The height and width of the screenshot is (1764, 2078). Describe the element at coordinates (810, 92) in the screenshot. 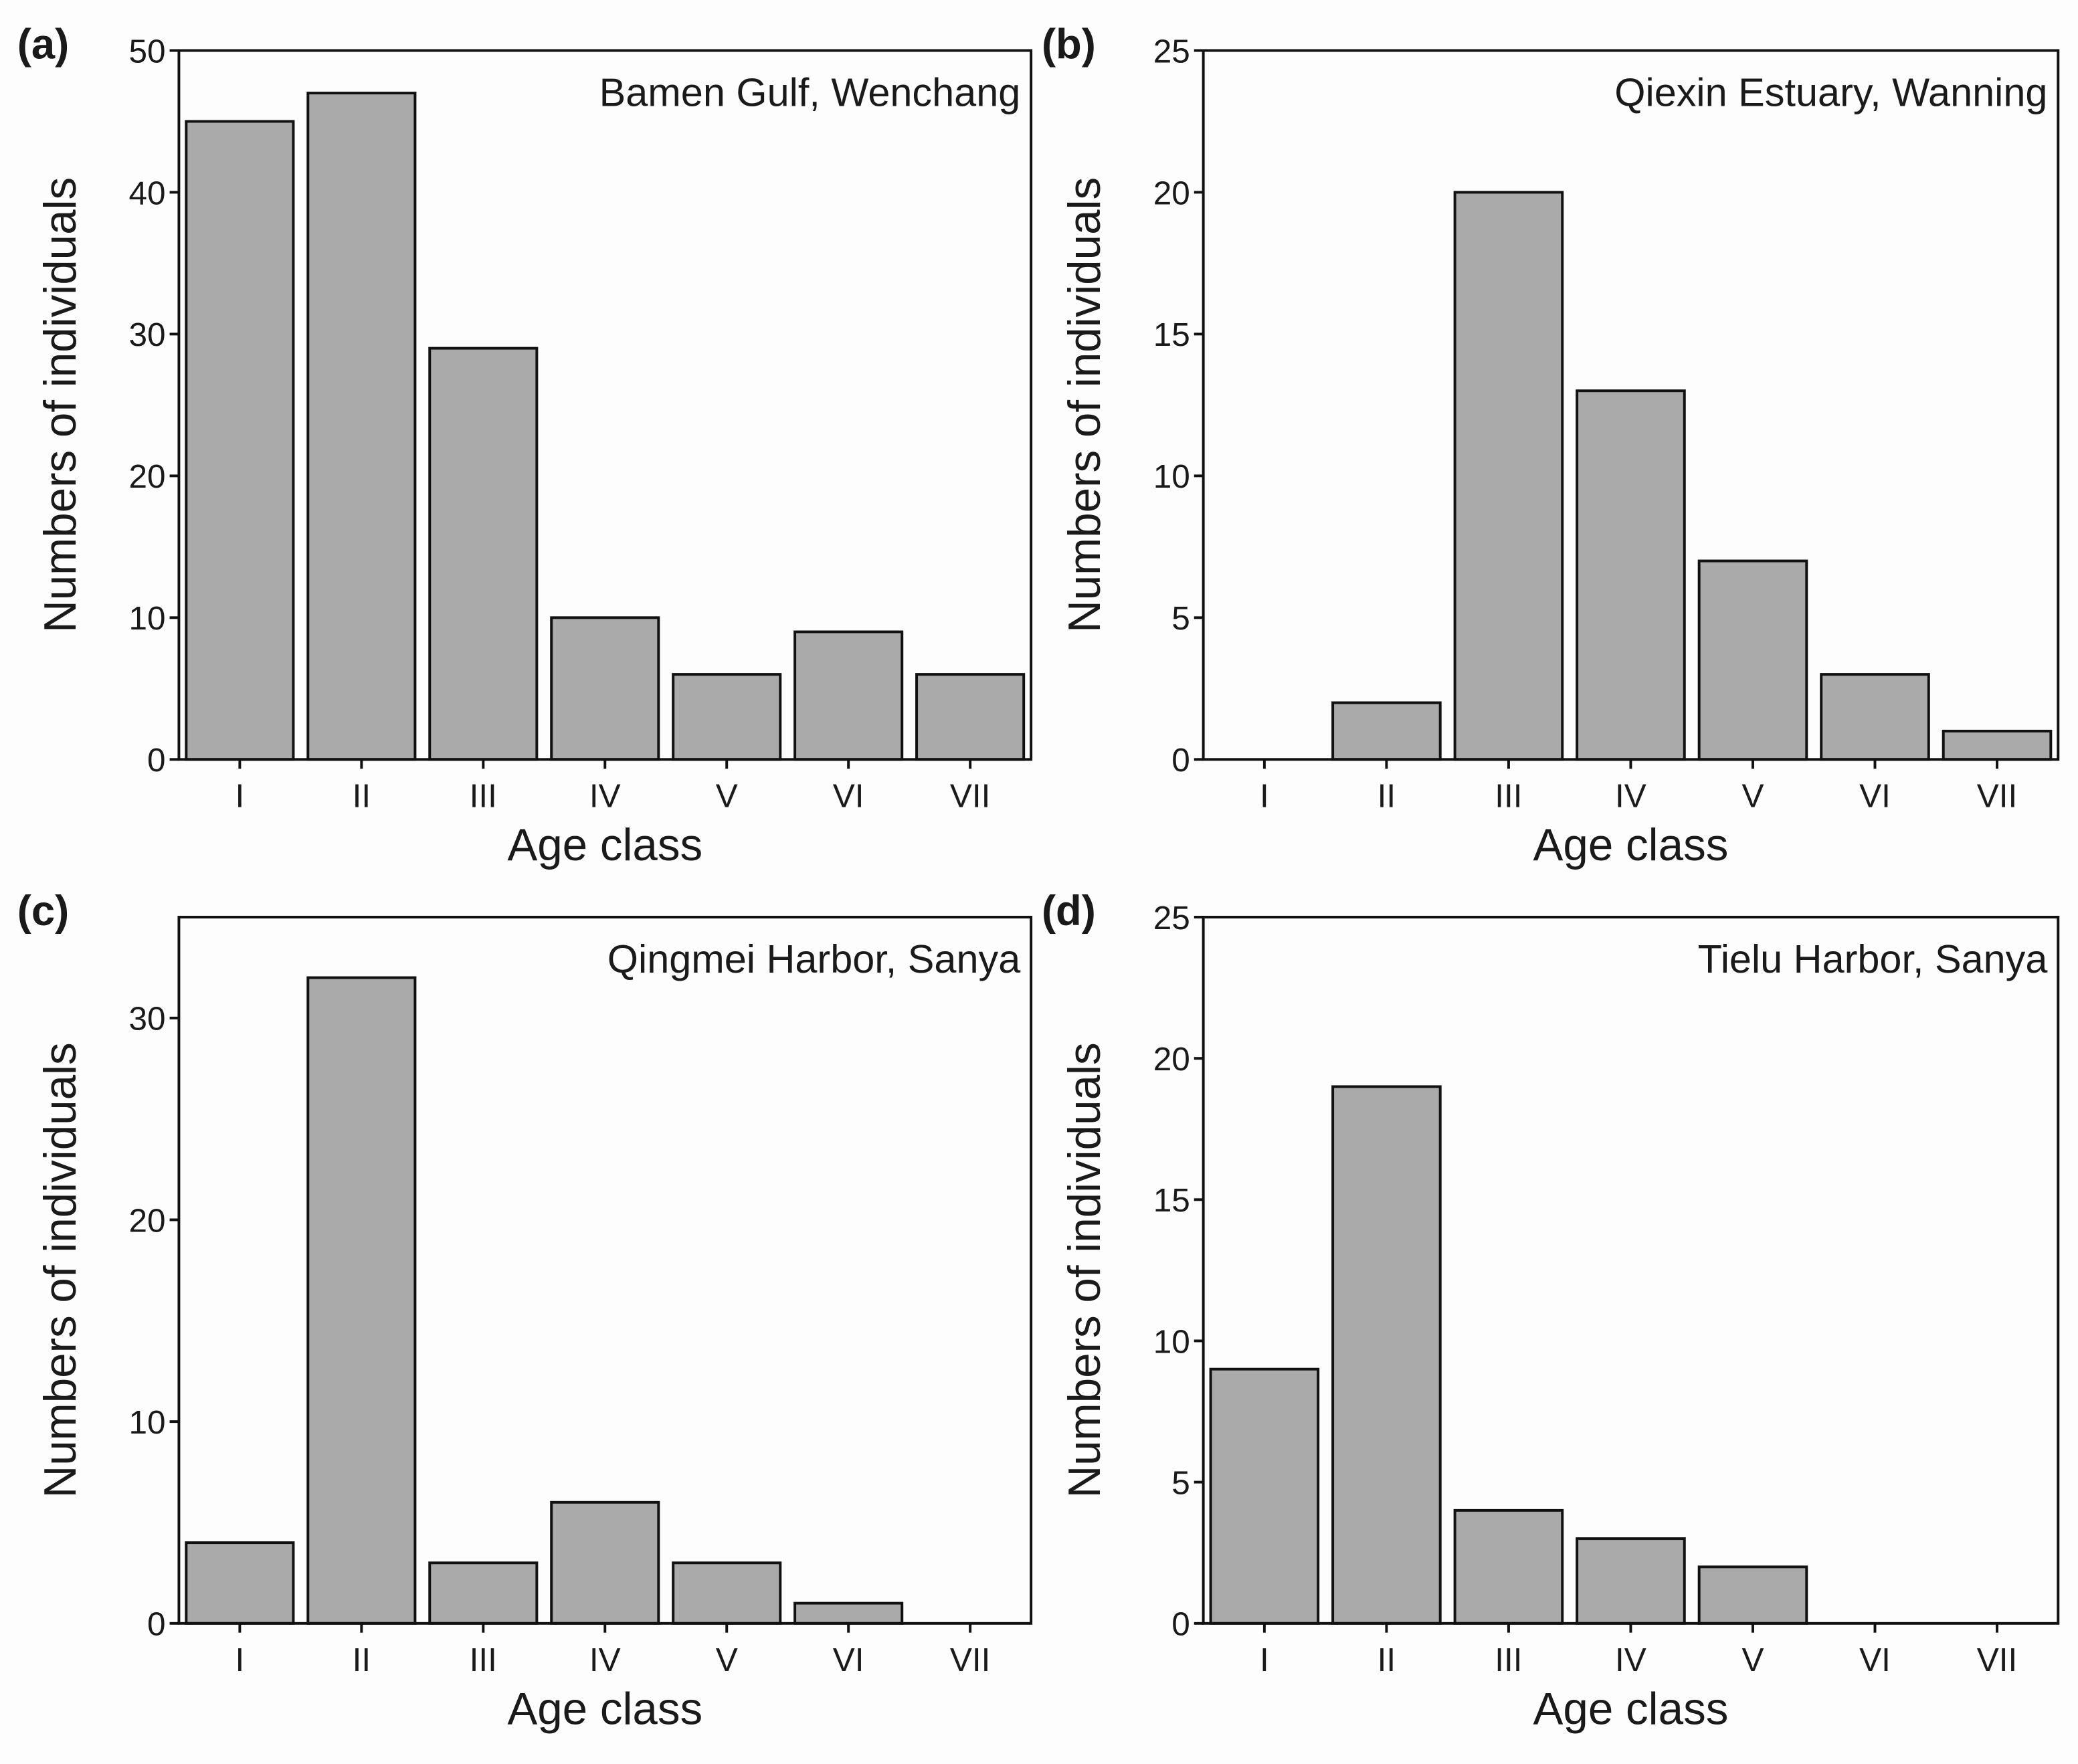

I see `annotation: Bamen Gulf, Wenchang` at that location.